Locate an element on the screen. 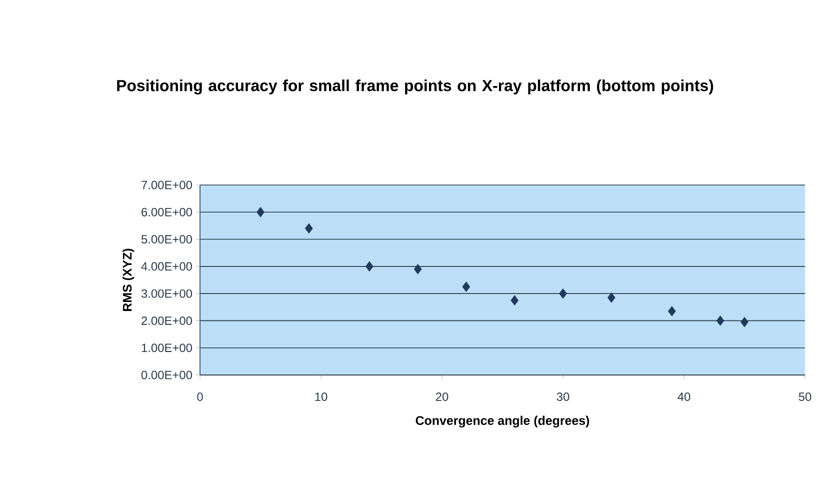  y-tick-label: 3.00E+00 is located at coordinates (166, 293).